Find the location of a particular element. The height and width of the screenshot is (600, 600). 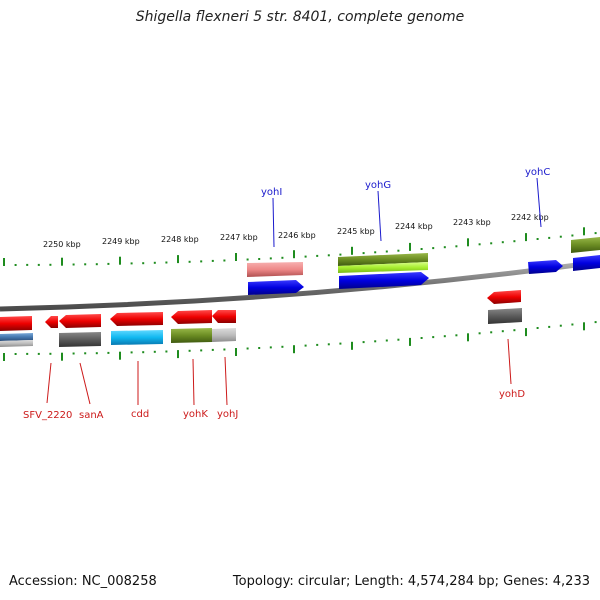

ruler-label-2243: 2243 kbp is located at coordinates (472, 222).